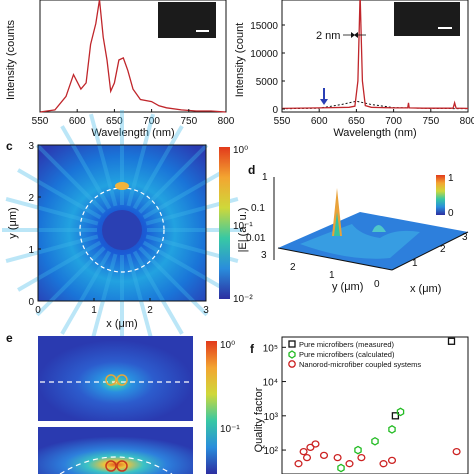 This screenshot has height=474, width=474. I want to click on panel-d-colorbar, so click(440, 195).